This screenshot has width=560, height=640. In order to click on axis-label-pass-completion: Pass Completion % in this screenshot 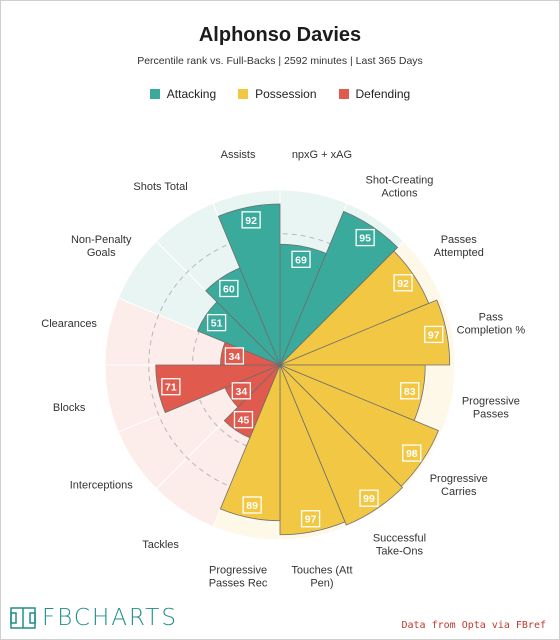, I will do `click(491, 324)`.